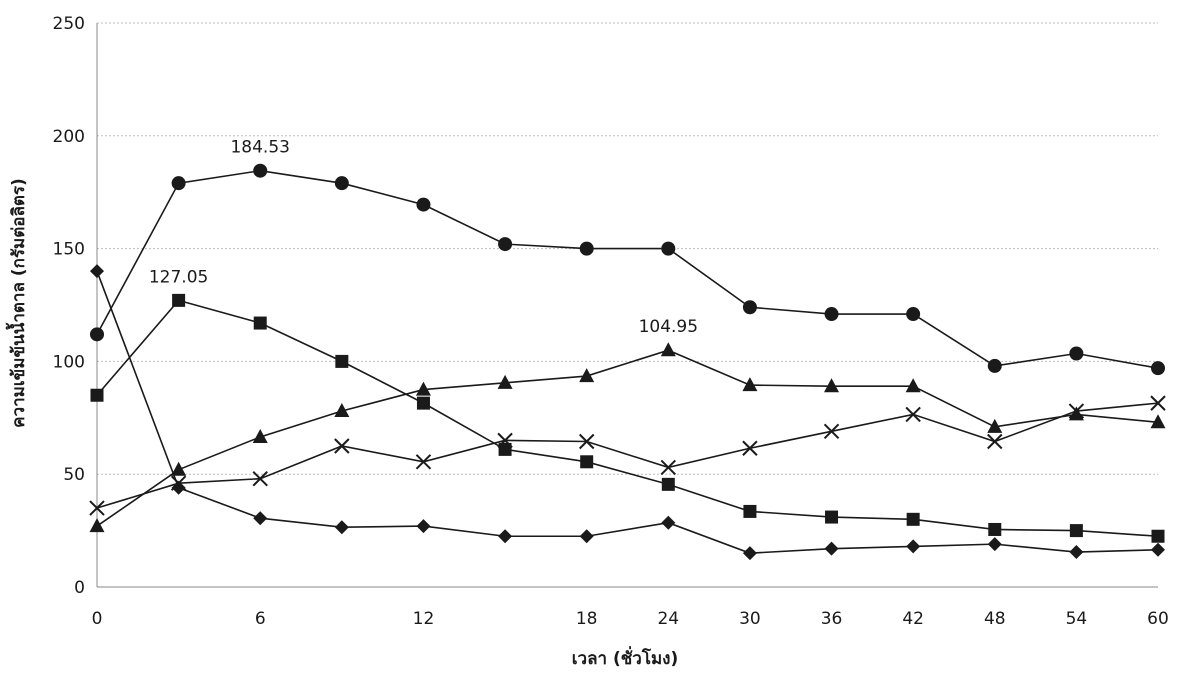 The width and height of the screenshot is (1187, 674). I want to click on point-x-9-stroke-b, so click(342, 446).